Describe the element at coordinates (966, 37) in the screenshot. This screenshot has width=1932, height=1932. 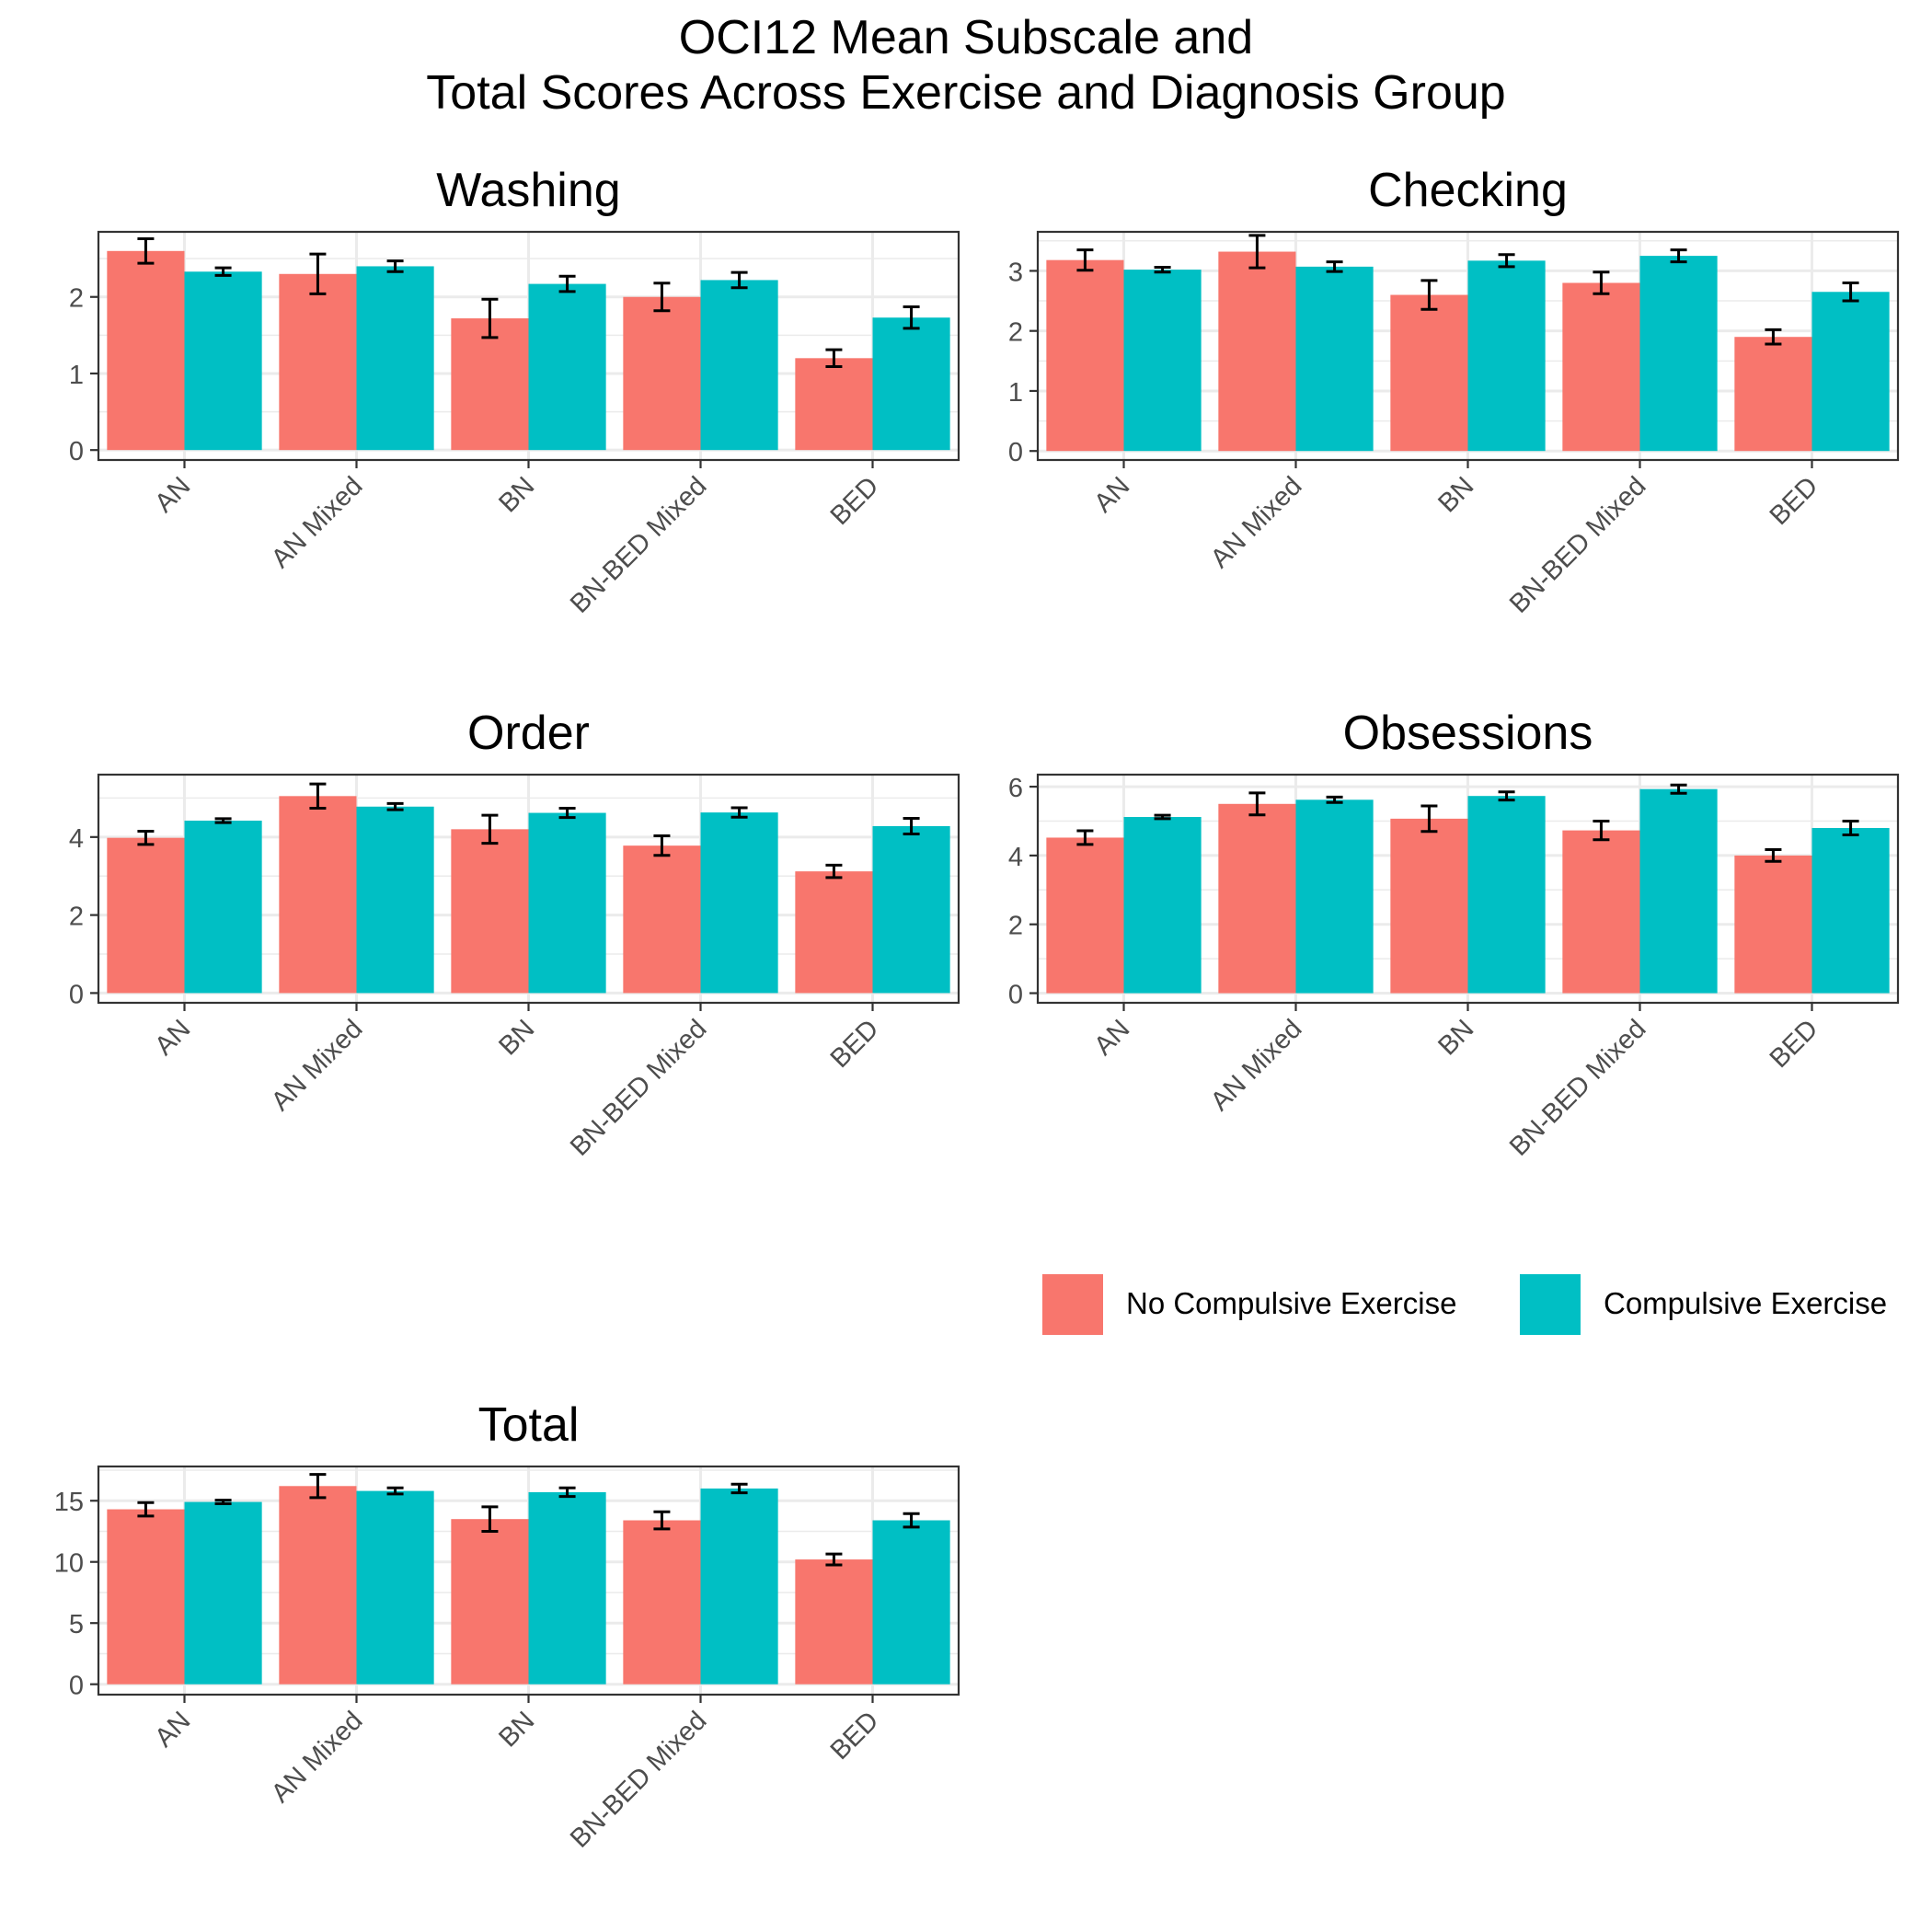
I see `figure-title-line-1: OCI12 Mean Subscale and` at that location.